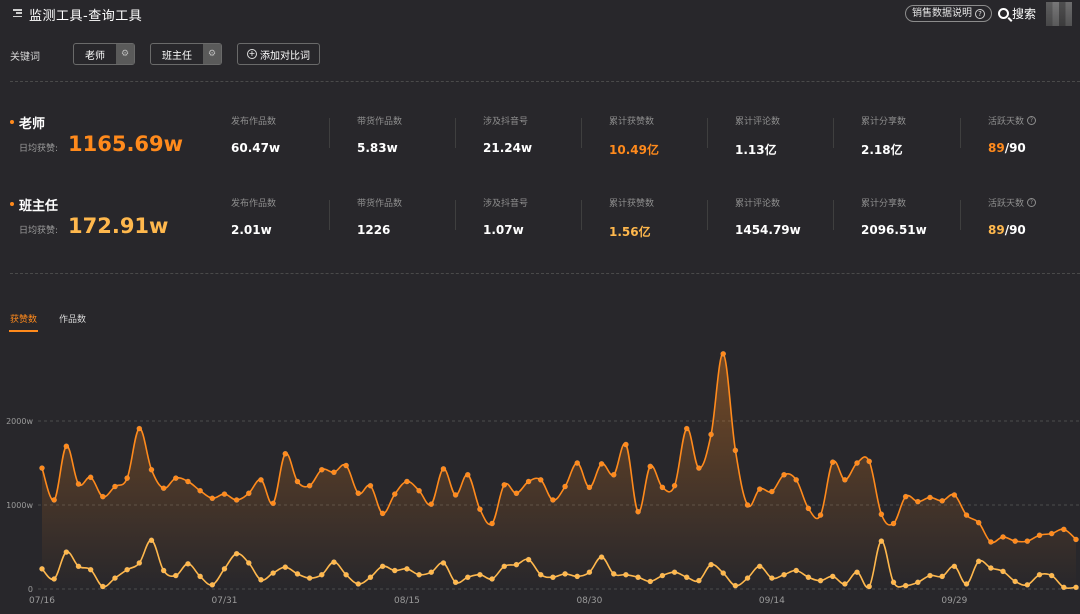 This screenshot has height=614, width=1080. Describe the element at coordinates (1059, 14) in the screenshot. I see `avatar` at that location.